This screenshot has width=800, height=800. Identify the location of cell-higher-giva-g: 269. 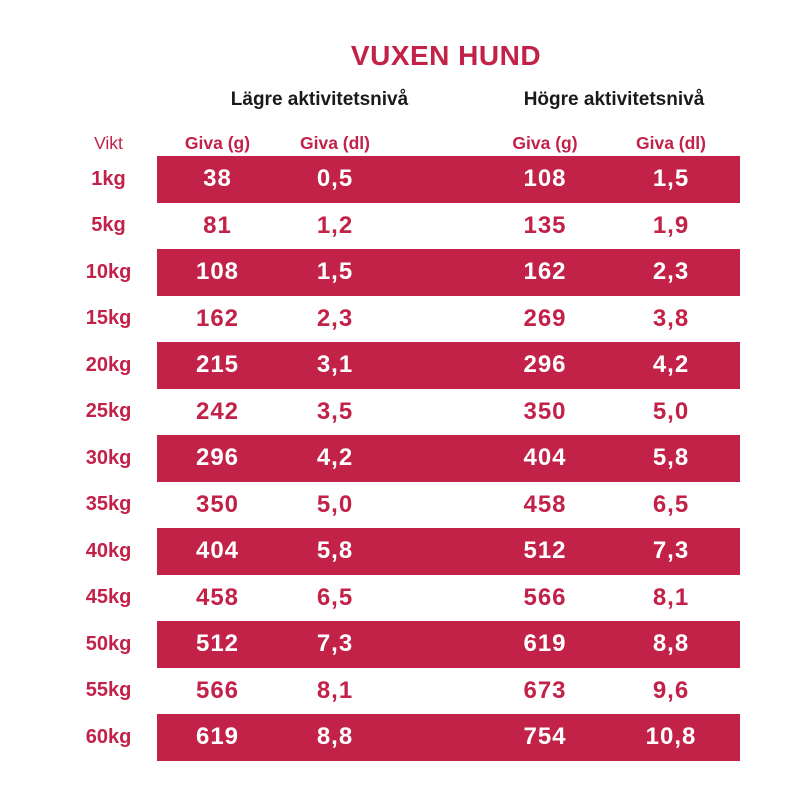
(545, 318).